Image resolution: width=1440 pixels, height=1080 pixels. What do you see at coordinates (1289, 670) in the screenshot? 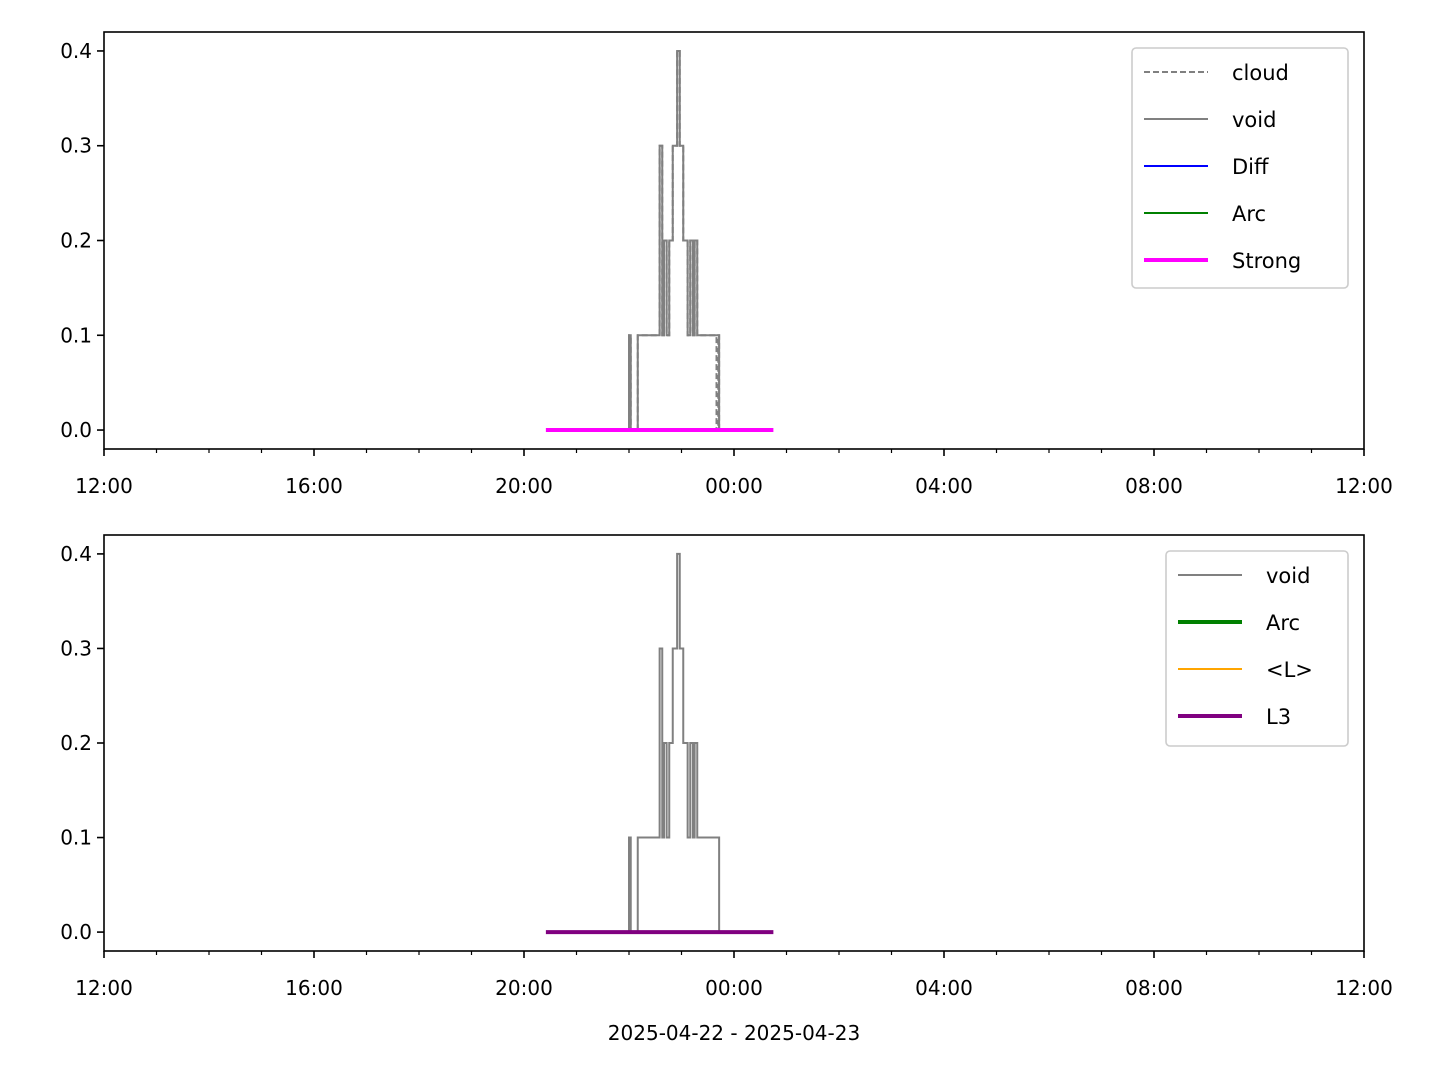
I see `legend-label-l: <L>` at bounding box center [1289, 670].